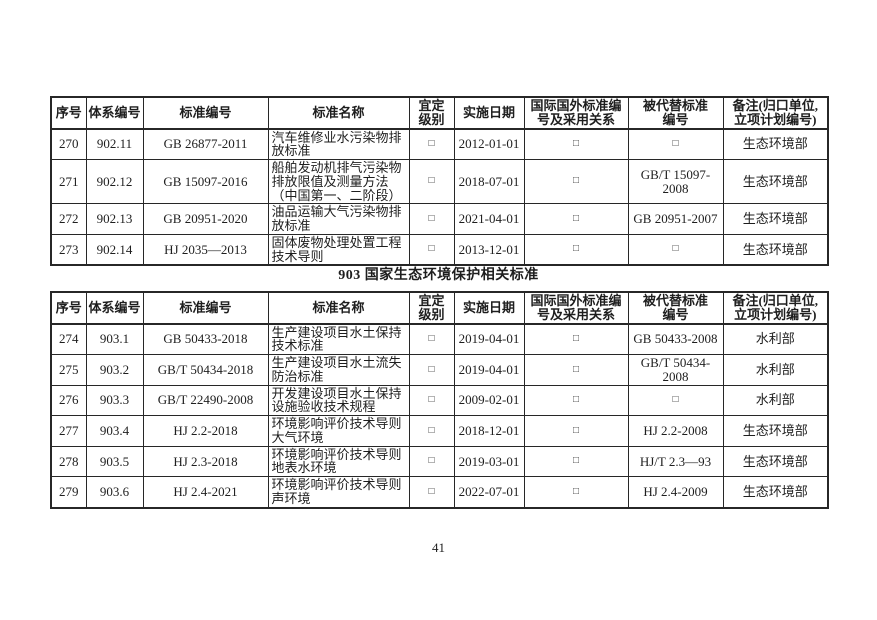 Image resolution: width=877 pixels, height=620 pixels. Describe the element at coordinates (775, 113) in the screenshot. I see `header-col-remarks: 备注(归口单位, 立项计划编号)` at that location.